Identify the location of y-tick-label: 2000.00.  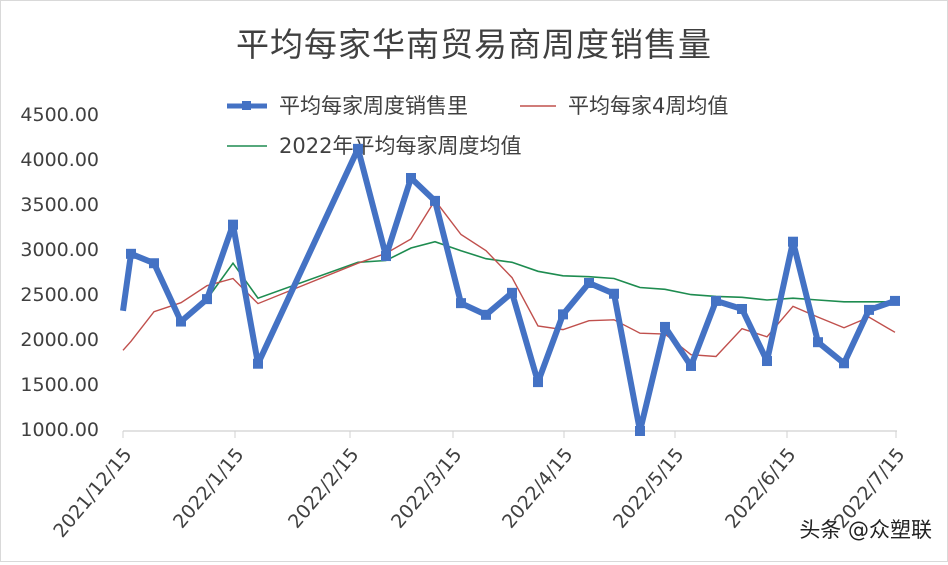
(59, 340).